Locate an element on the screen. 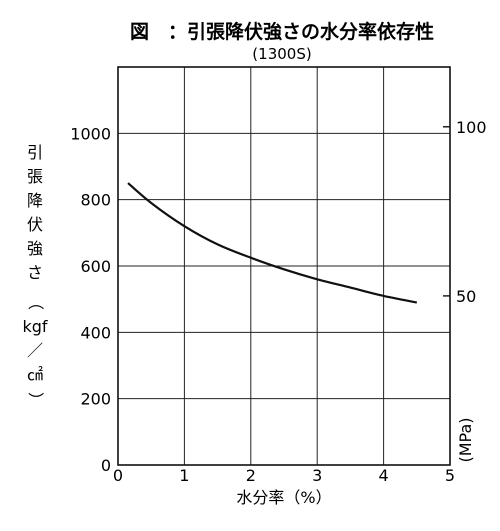 The height and width of the screenshot is (531, 500). y-axis-label-char: ） is located at coordinates (35, 400).